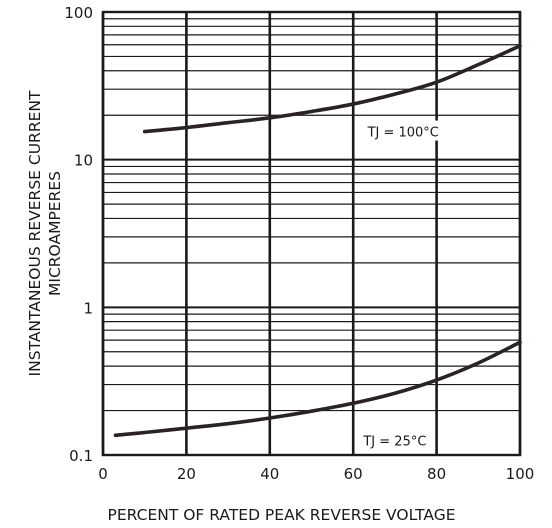  What do you see at coordinates (35, 233) in the screenshot?
I see `y-axis-label-line: INSTANTANEOUS REVERSE CURRENT` at bounding box center [35, 233].